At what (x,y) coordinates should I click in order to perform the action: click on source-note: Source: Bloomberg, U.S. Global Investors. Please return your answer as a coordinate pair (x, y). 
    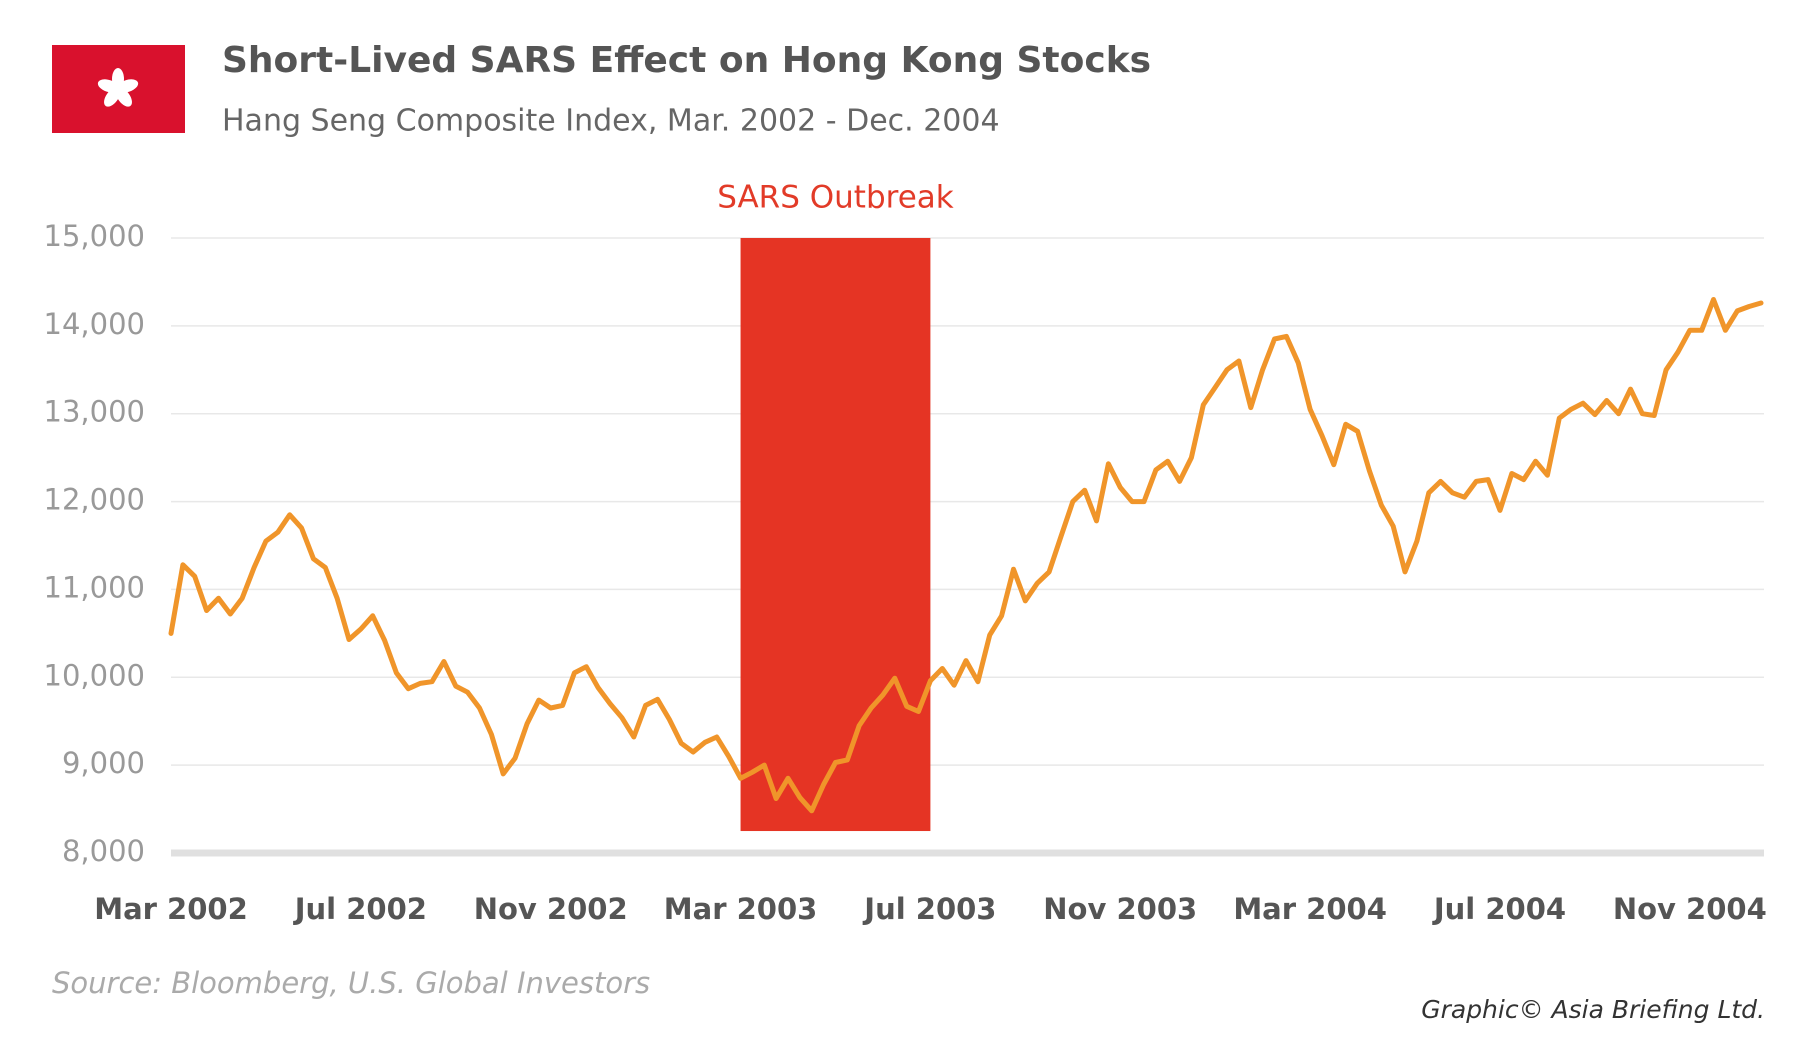
    Looking at the image, I should click on (351, 983).